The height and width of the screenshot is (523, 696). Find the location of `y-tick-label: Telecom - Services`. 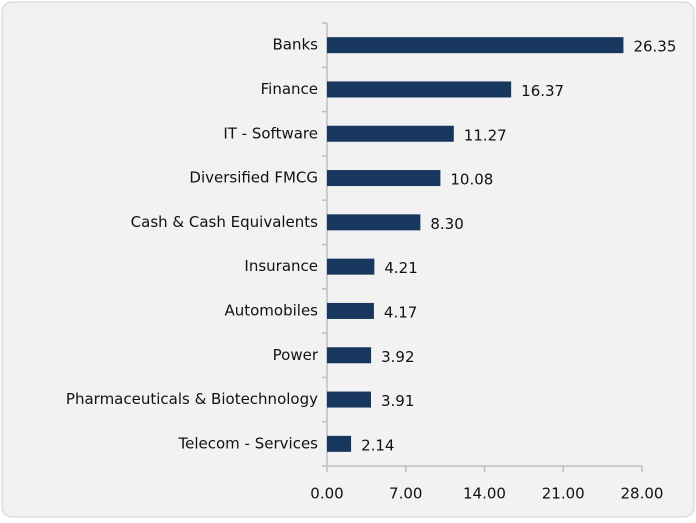

y-tick-label: Telecom - Services is located at coordinates (248, 443).